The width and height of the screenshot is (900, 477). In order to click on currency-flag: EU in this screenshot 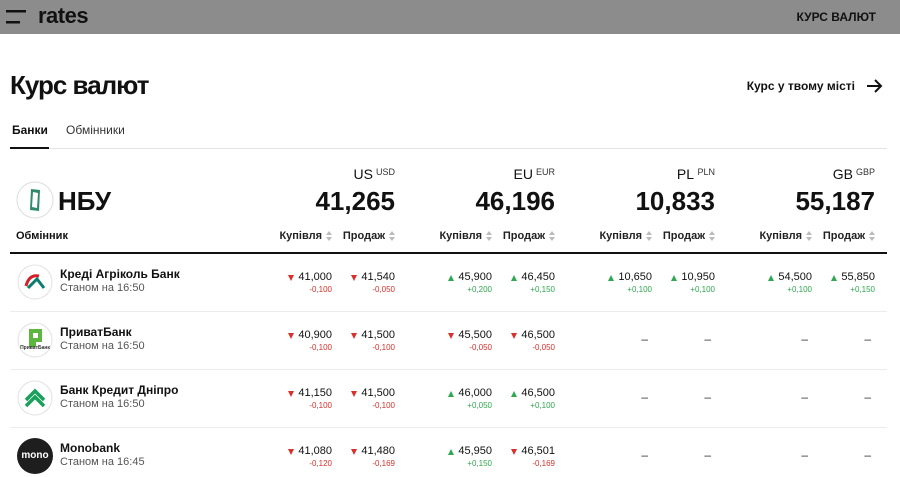, I will do `click(523, 174)`.